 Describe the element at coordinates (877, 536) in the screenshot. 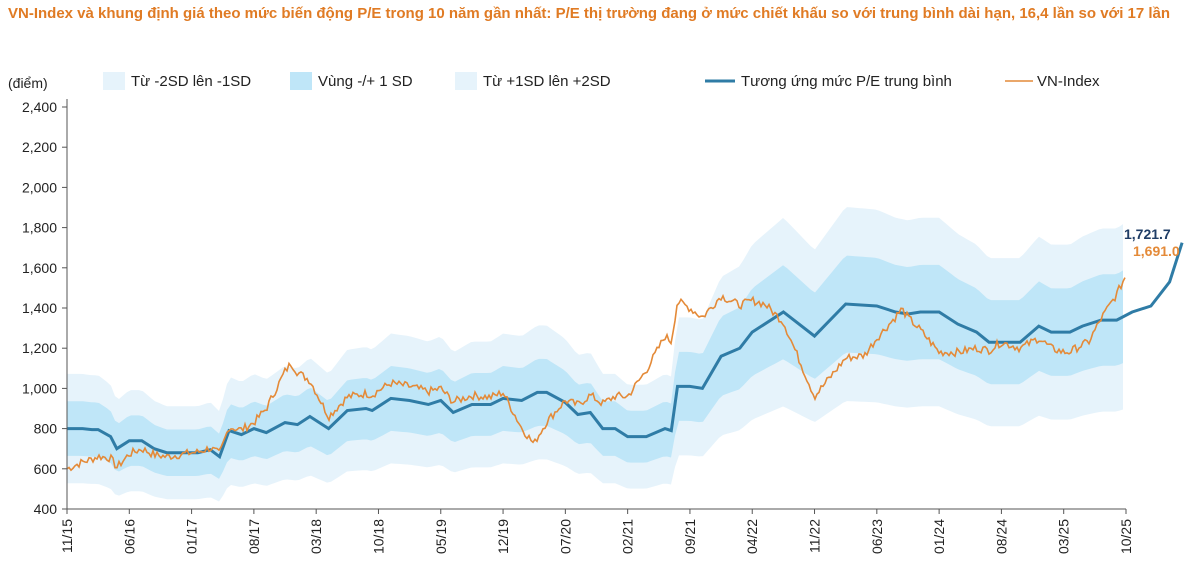

I see `x-tick-label: 06/23` at that location.